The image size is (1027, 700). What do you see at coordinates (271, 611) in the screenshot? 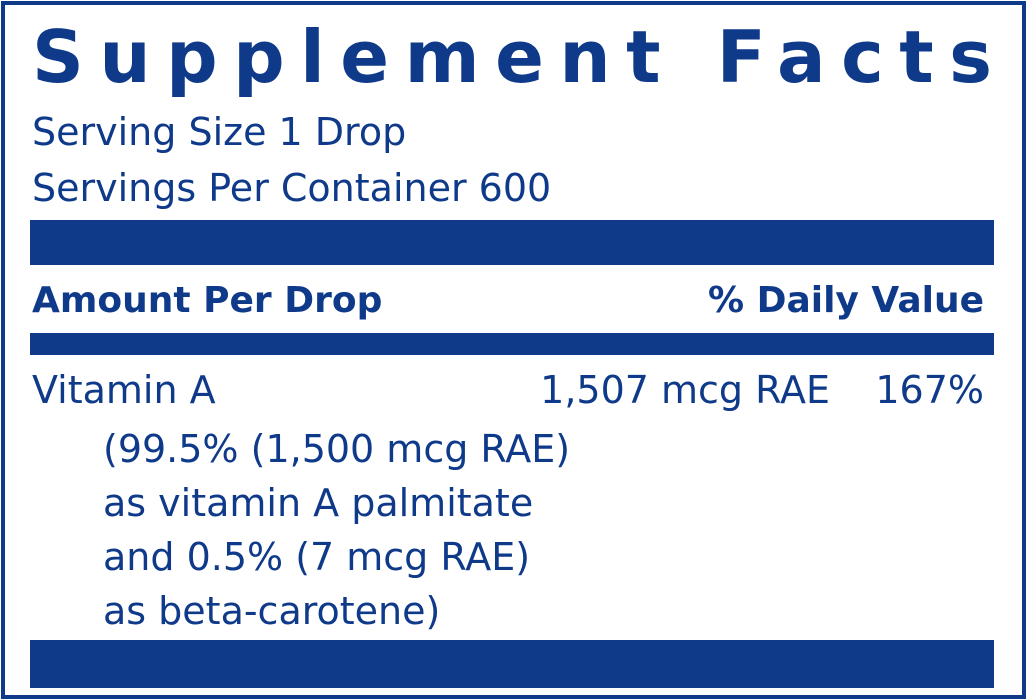
I see `description-line: as beta-carotene)` at bounding box center [271, 611].